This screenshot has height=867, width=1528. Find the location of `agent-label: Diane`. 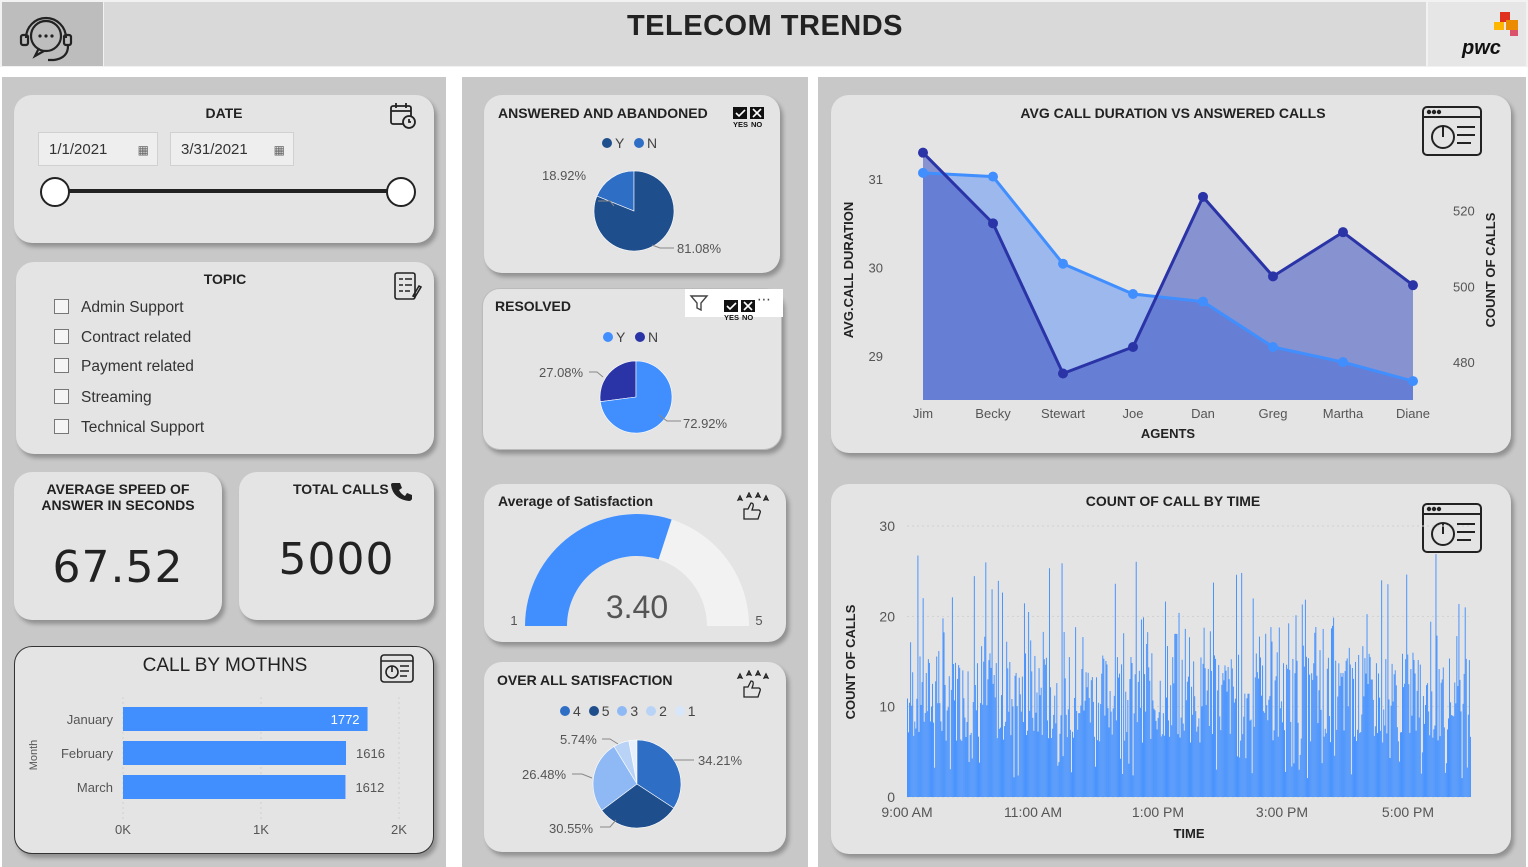

agent-label: Diane is located at coordinates (1413, 413).